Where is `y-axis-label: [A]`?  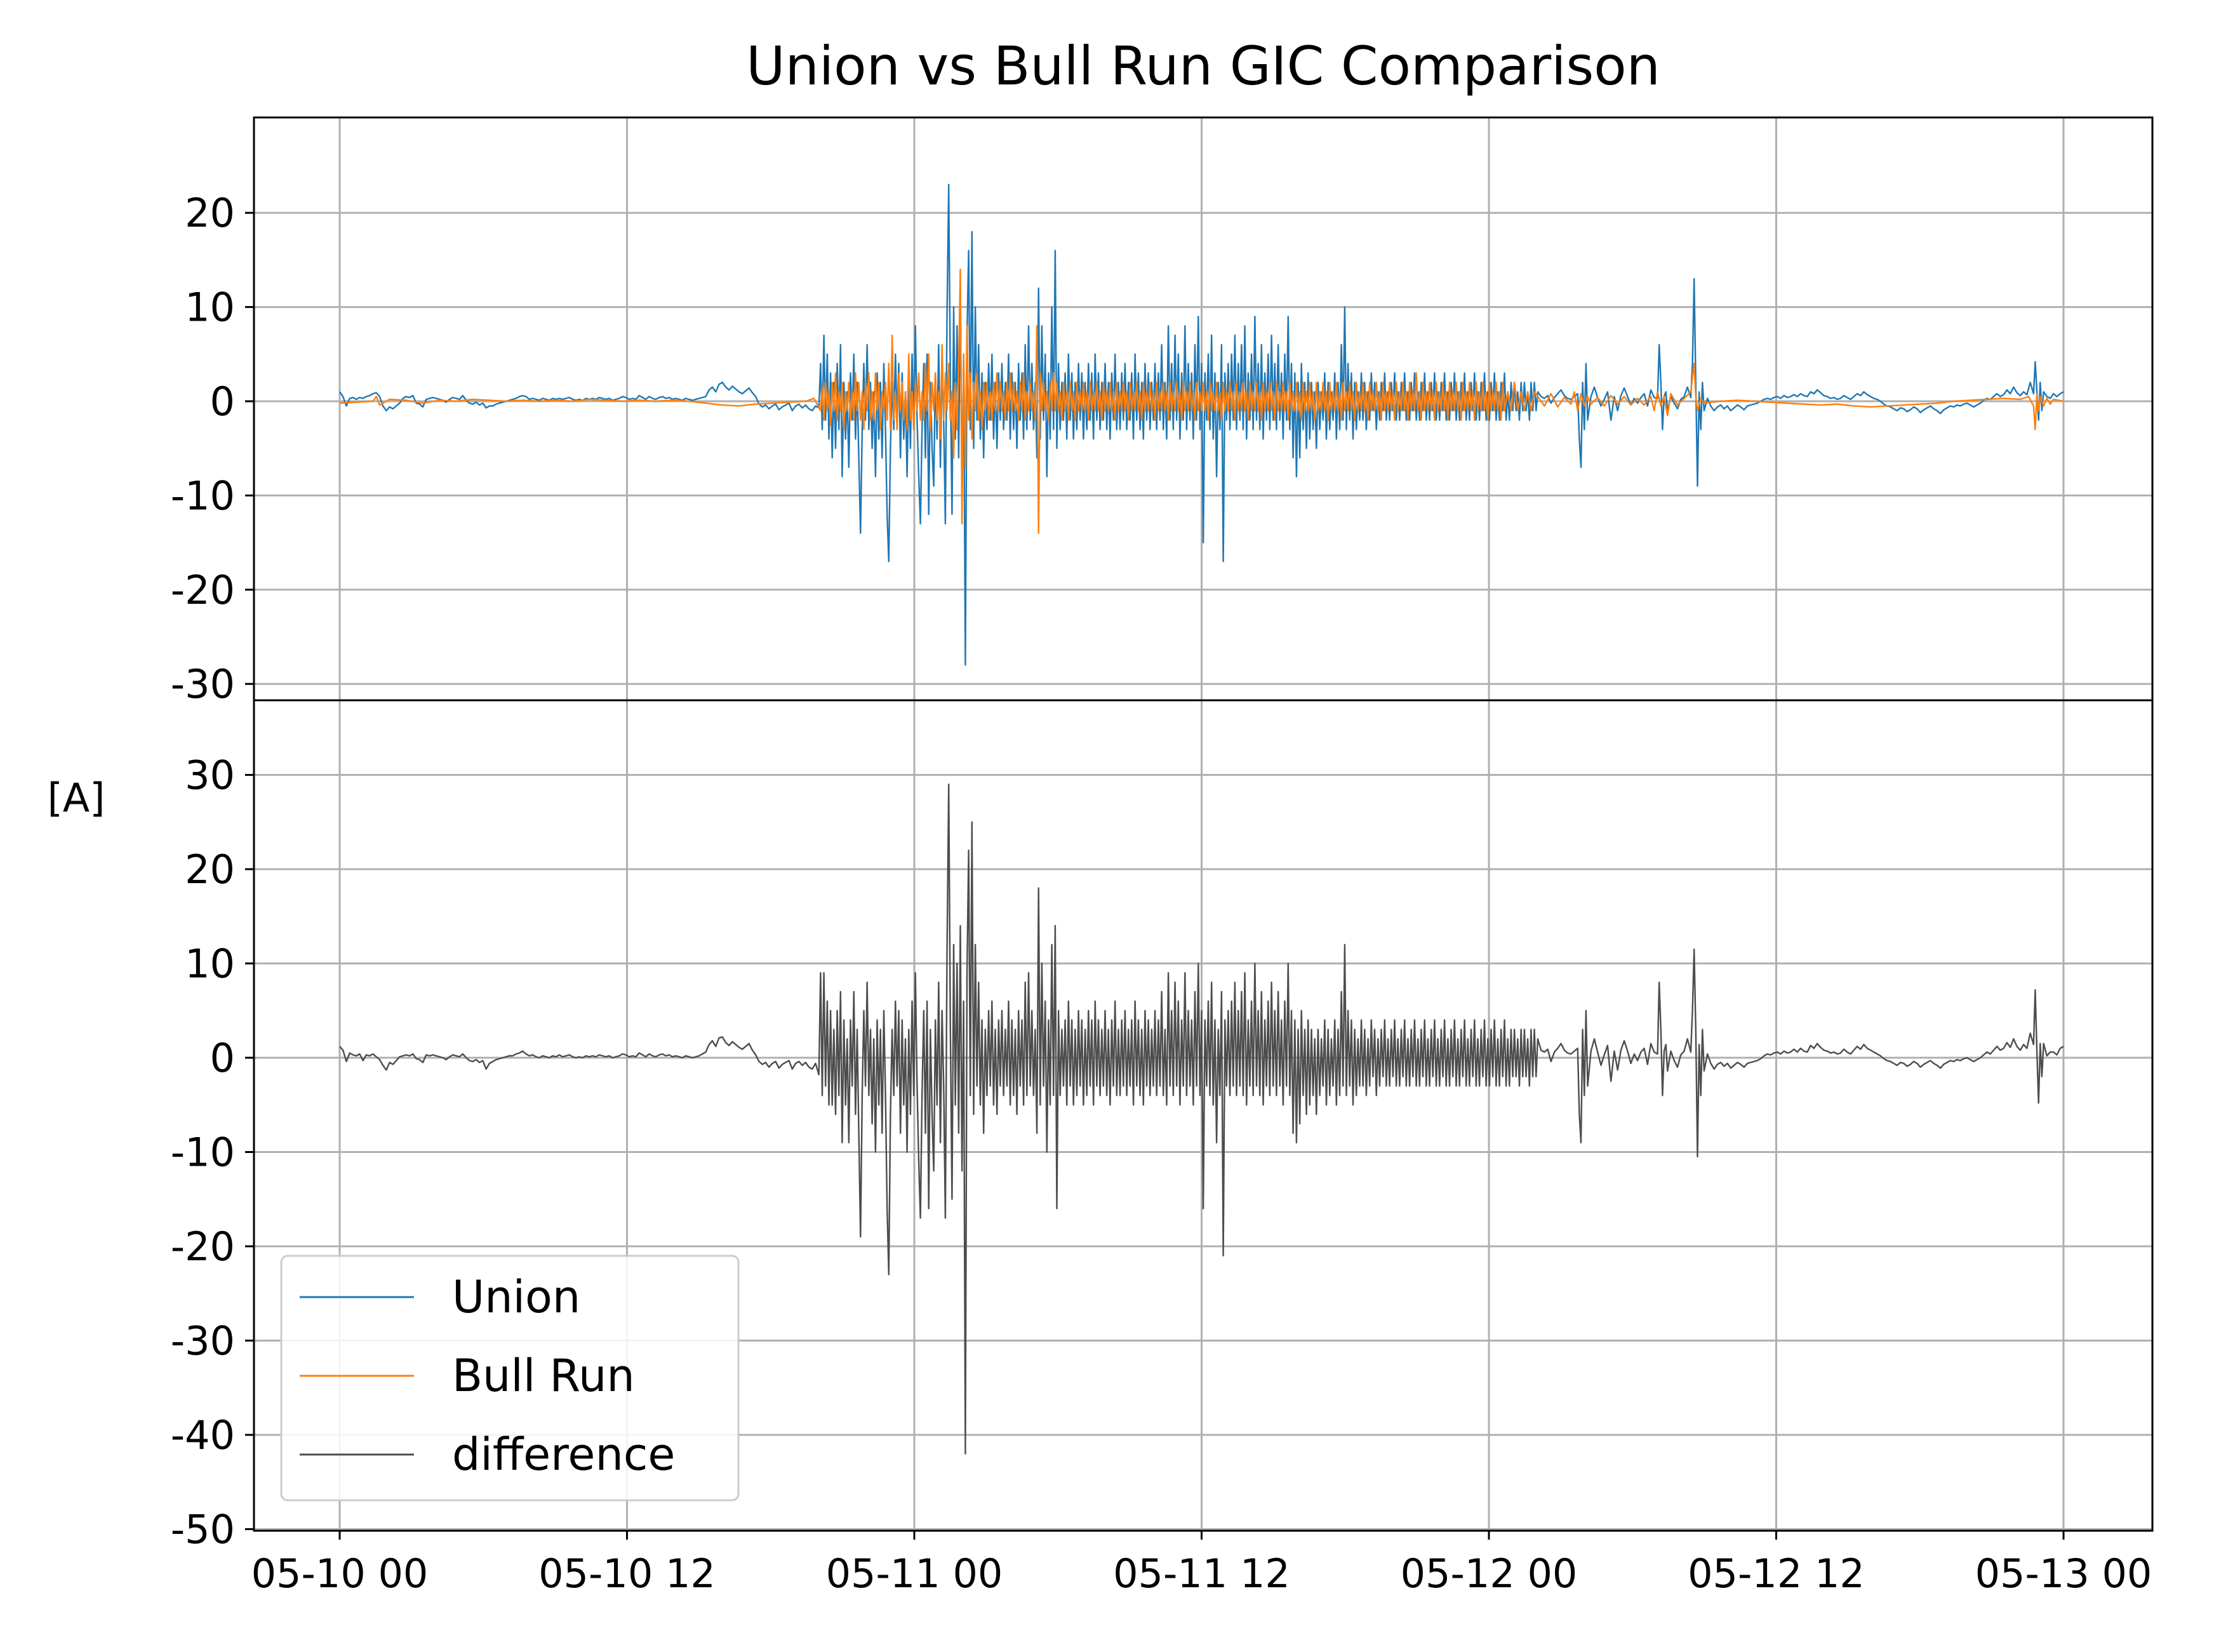
y-axis-label: [A] is located at coordinates (76, 798).